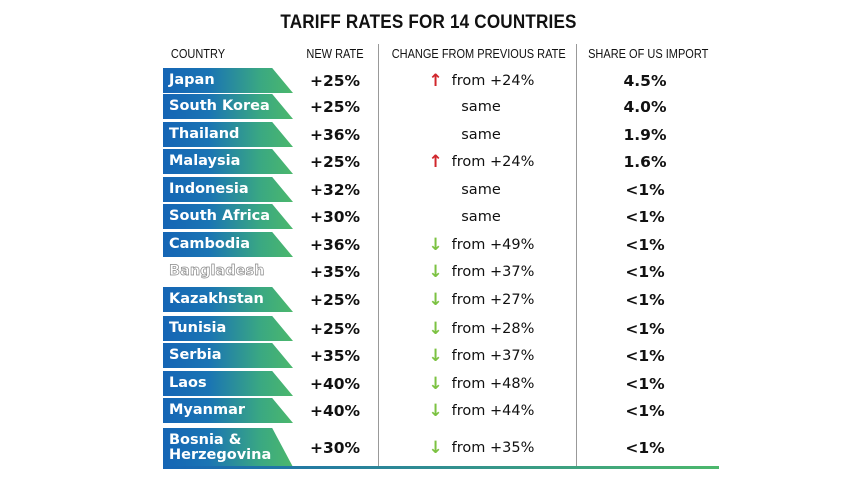 The height and width of the screenshot is (482, 857). I want to click on country-name: Japan, so click(192, 80).